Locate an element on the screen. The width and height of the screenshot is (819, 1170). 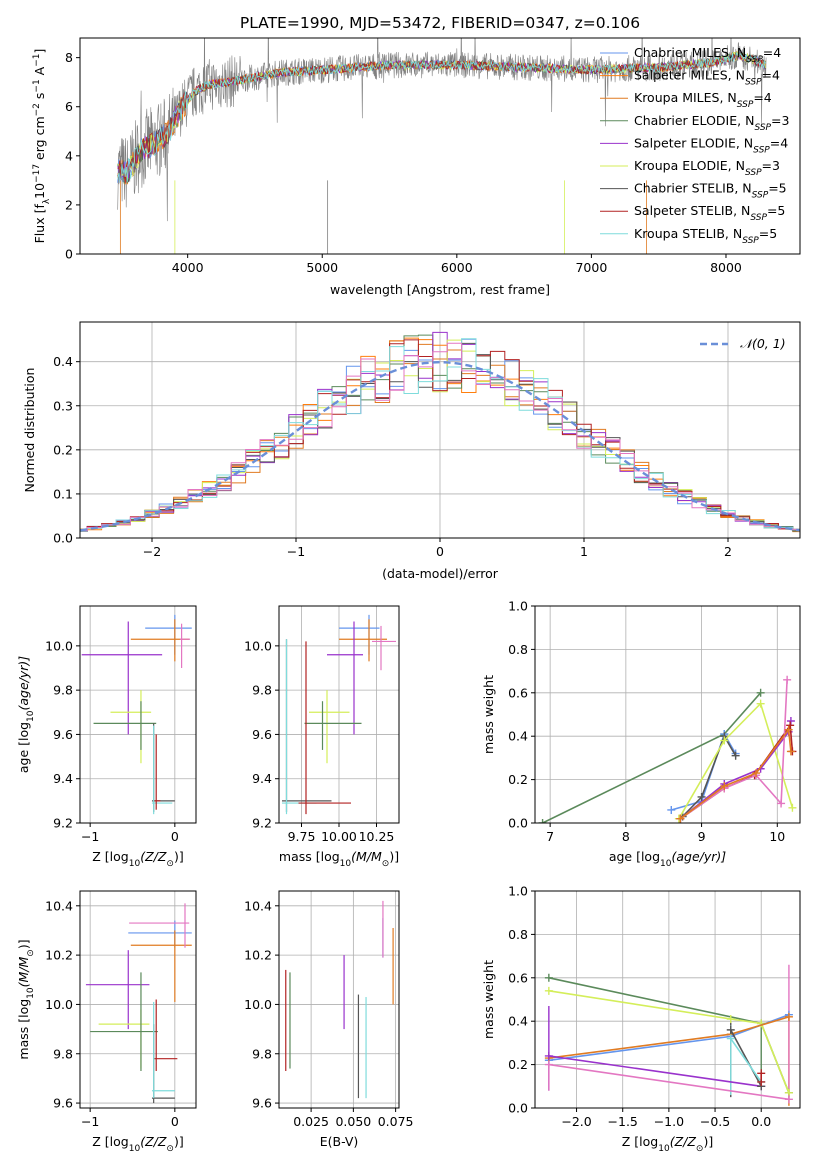
x-tick-label: −1 is located at coordinates (90, 1121).